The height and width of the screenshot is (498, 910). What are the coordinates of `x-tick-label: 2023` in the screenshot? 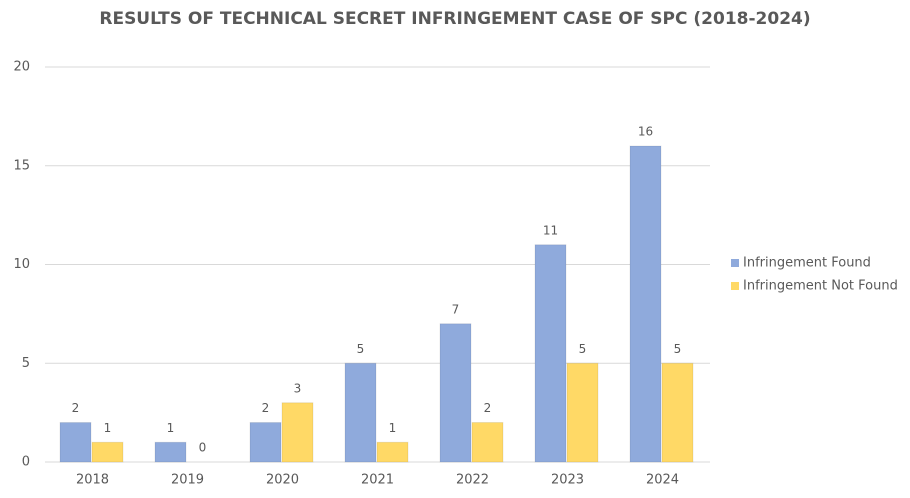 It's located at (567, 480).